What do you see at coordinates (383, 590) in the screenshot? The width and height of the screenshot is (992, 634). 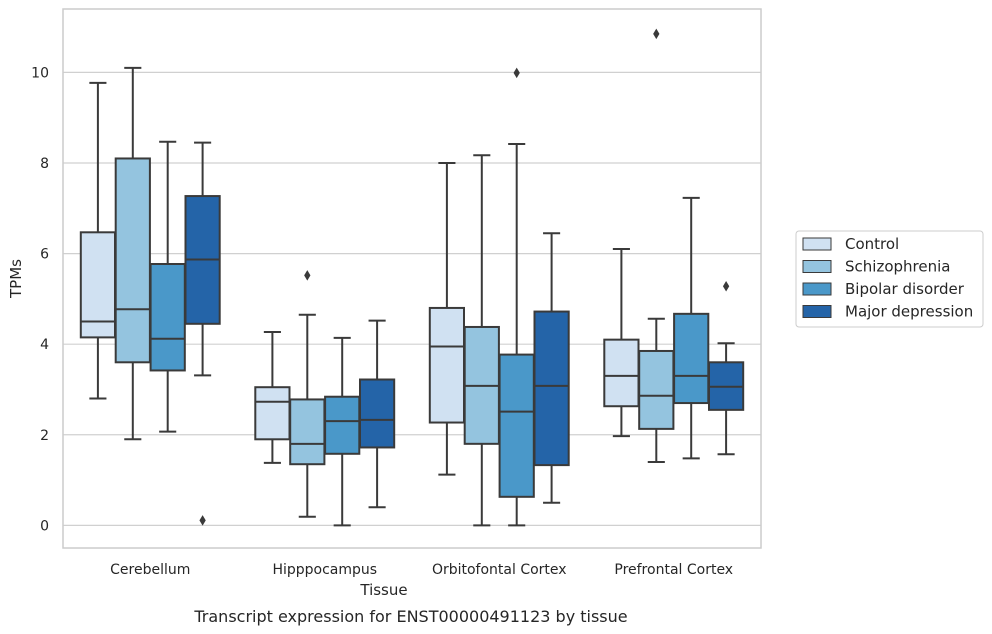 I see `x-axis-title: Tissue` at bounding box center [383, 590].